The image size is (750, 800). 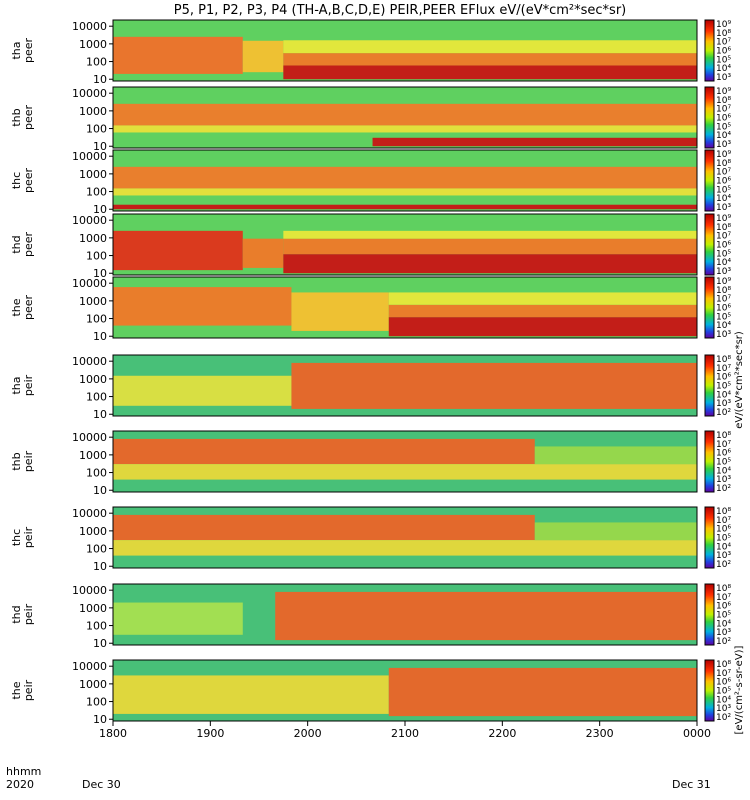 I want to click on x-tick-label: 2300, so click(x=600, y=733).